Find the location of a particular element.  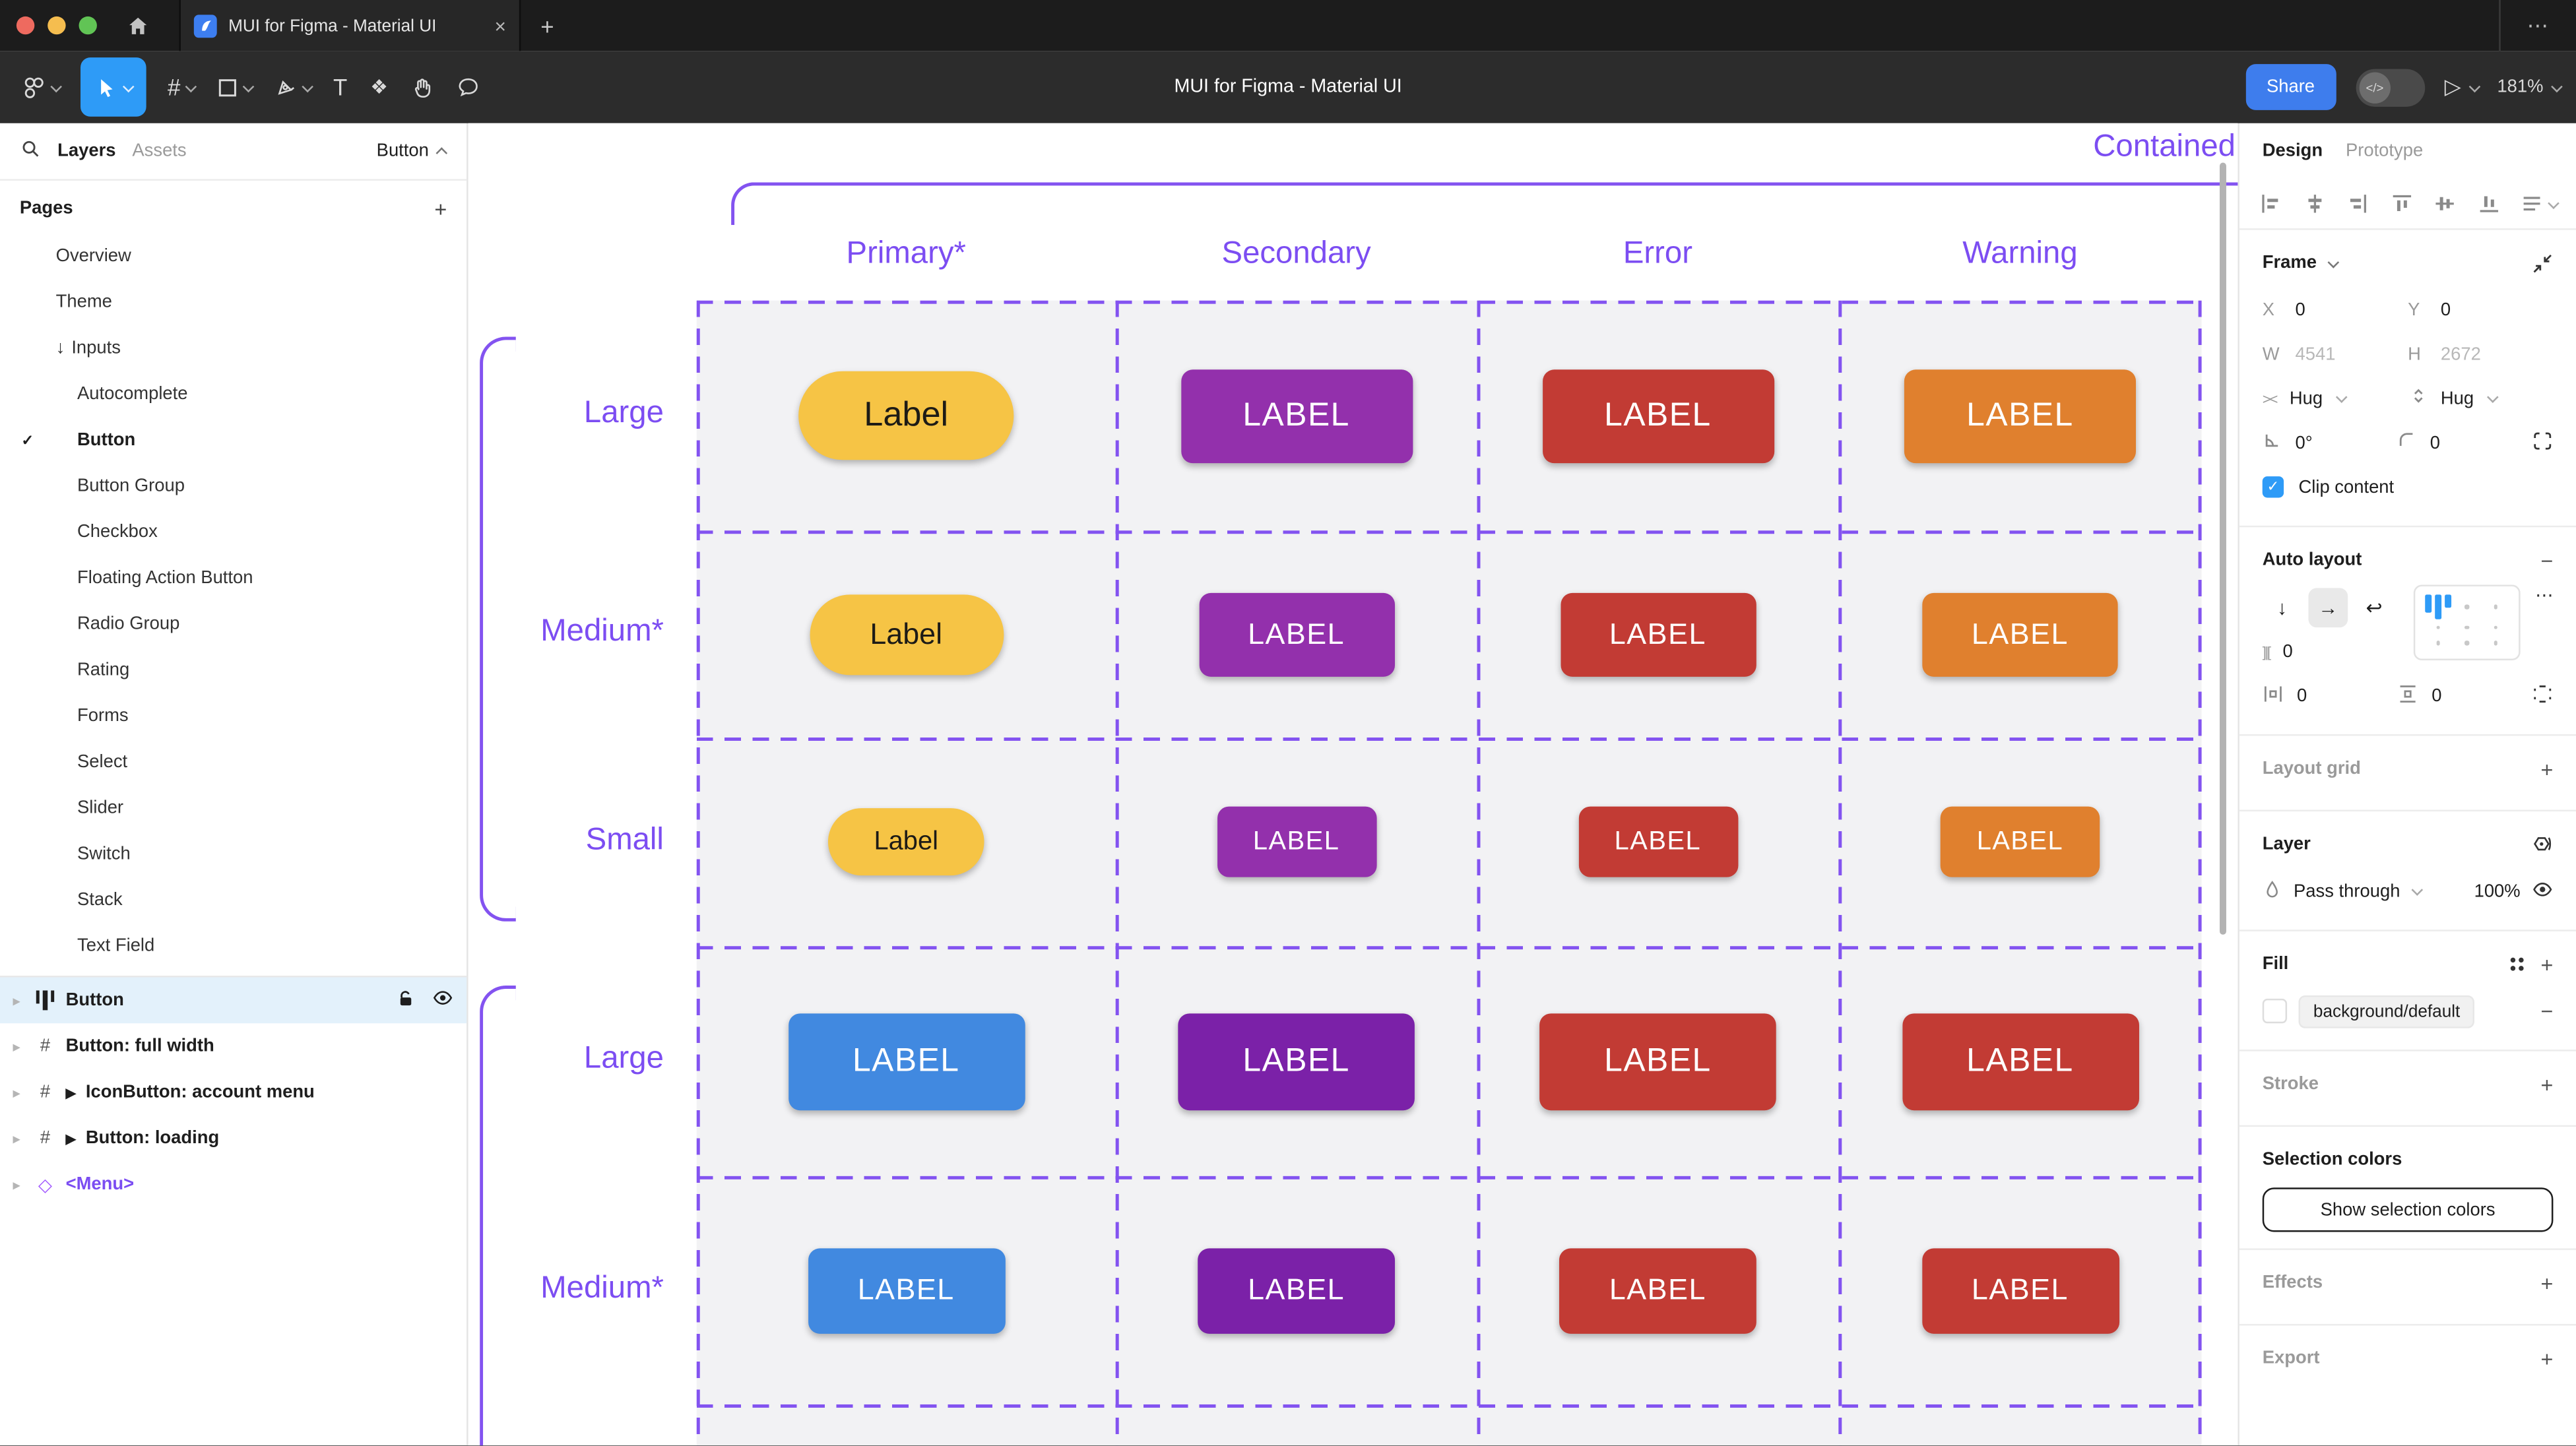

page-item: Button Group is located at coordinates (233, 486).